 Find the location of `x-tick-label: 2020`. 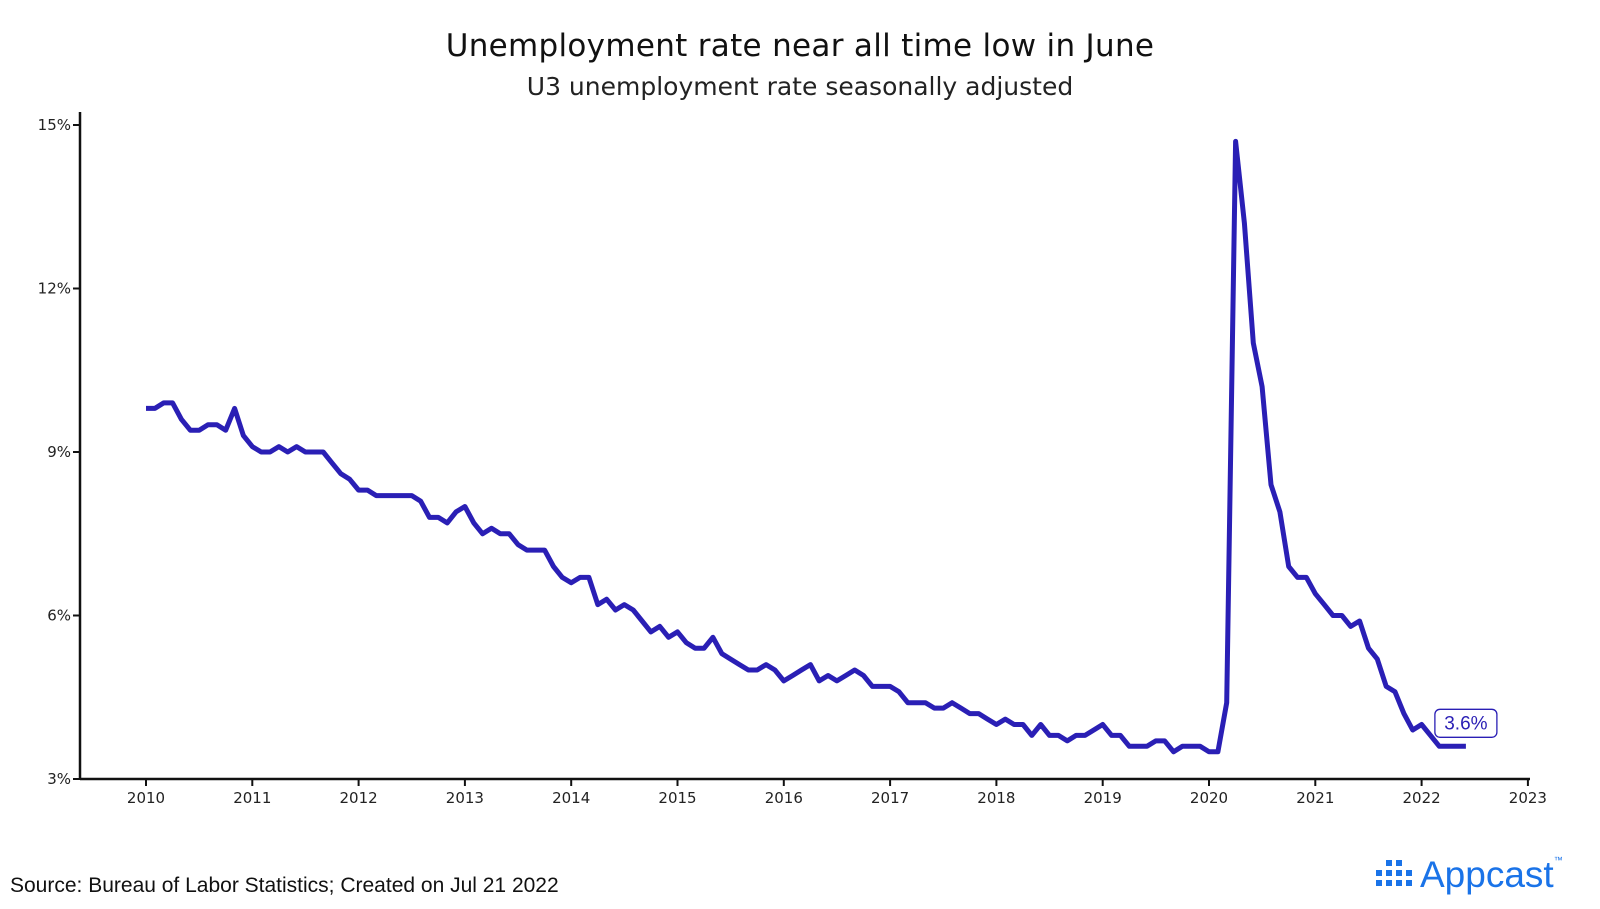

x-tick-label: 2020 is located at coordinates (1209, 798).